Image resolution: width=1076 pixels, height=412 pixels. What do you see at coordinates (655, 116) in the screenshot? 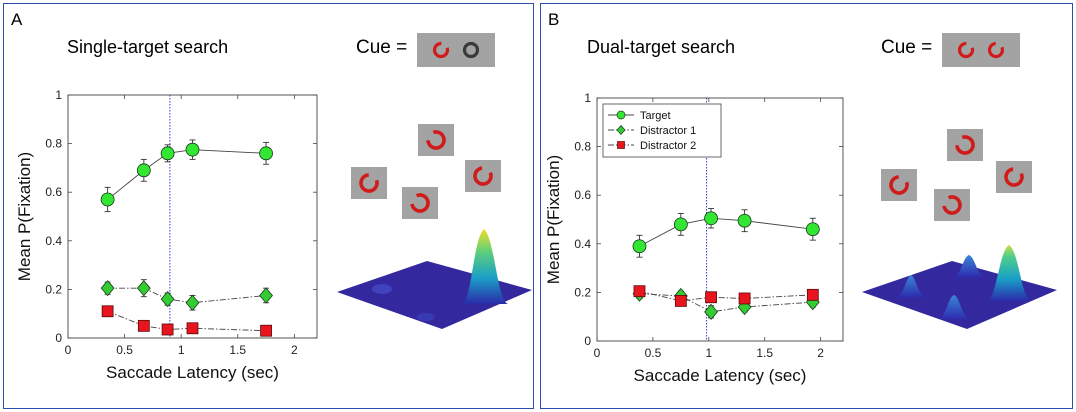
I see `legend-label: Target` at bounding box center [655, 116].